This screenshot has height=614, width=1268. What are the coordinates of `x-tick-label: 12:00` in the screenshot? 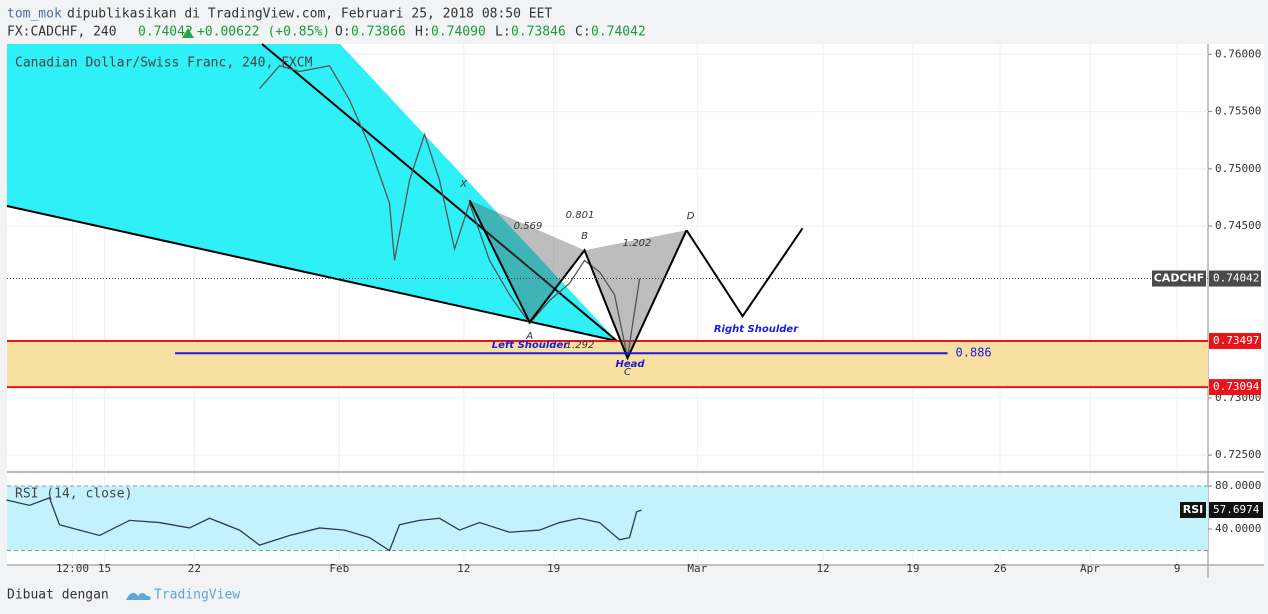 It's located at (72, 568).